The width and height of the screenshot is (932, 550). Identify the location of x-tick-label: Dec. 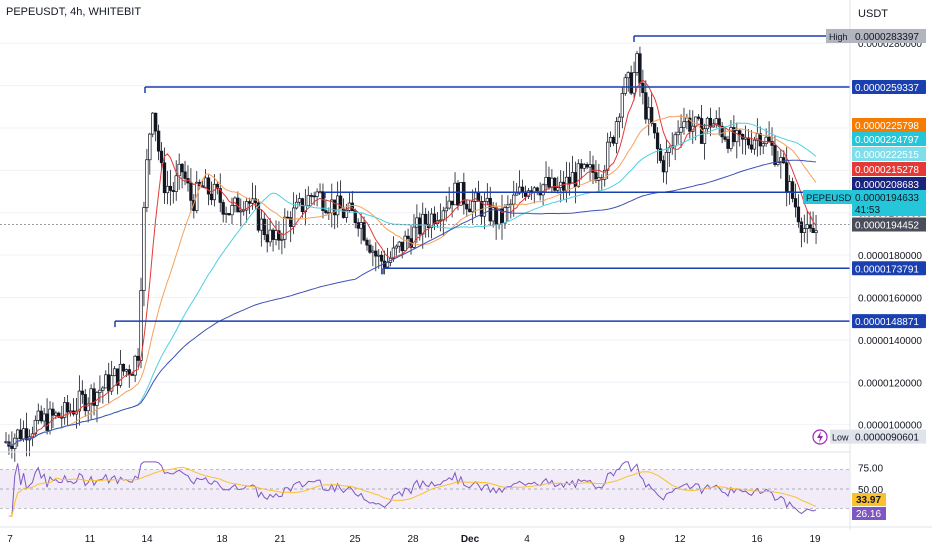
(470, 539).